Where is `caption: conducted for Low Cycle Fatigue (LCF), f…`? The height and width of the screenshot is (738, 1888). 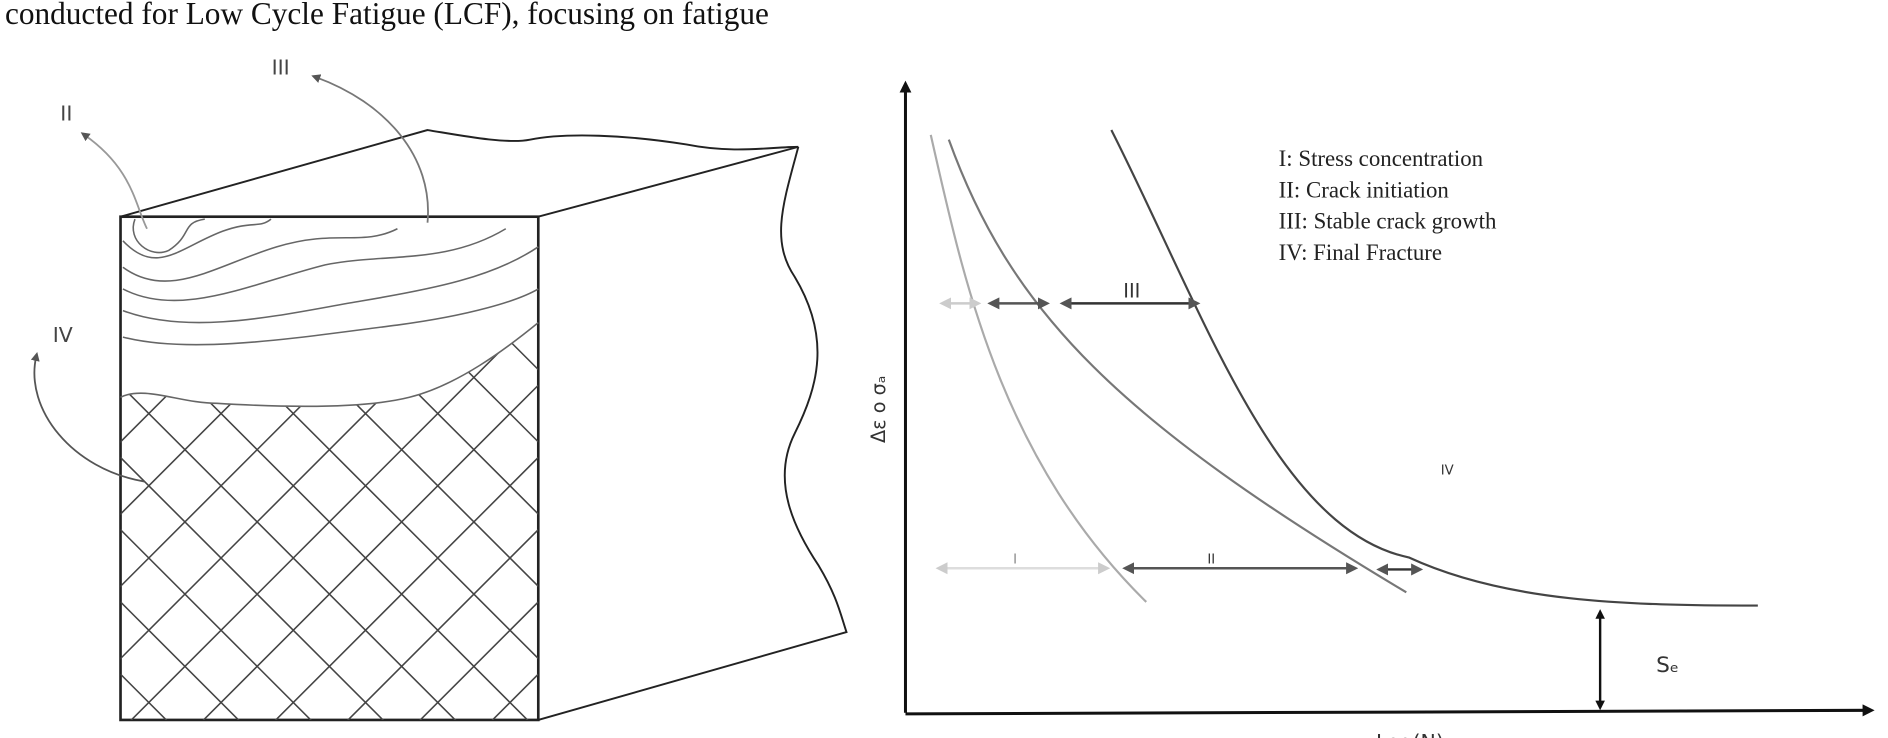
caption: conducted for Low Cycle Fatigue (LCF), f… is located at coordinates (387, 15).